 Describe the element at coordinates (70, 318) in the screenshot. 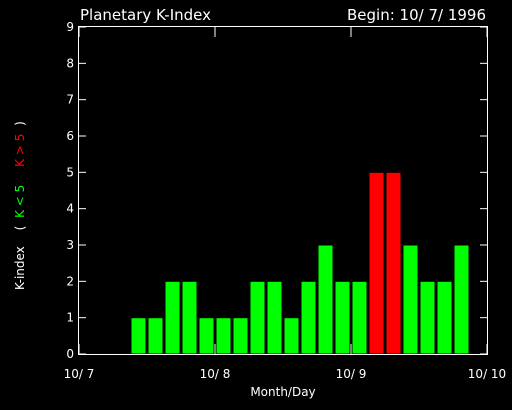

I see `y-tick-label: 1` at that location.